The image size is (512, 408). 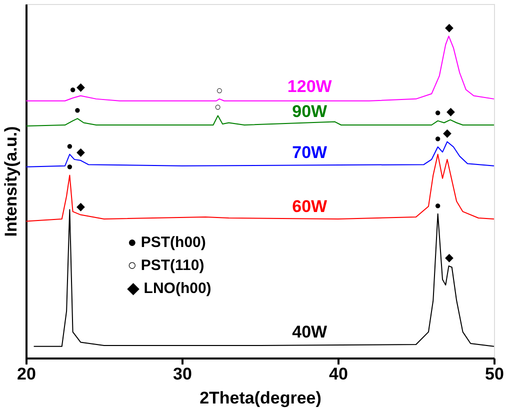 What do you see at coordinates (338, 374) in the screenshot?
I see `x-tick-label: 40` at bounding box center [338, 374].